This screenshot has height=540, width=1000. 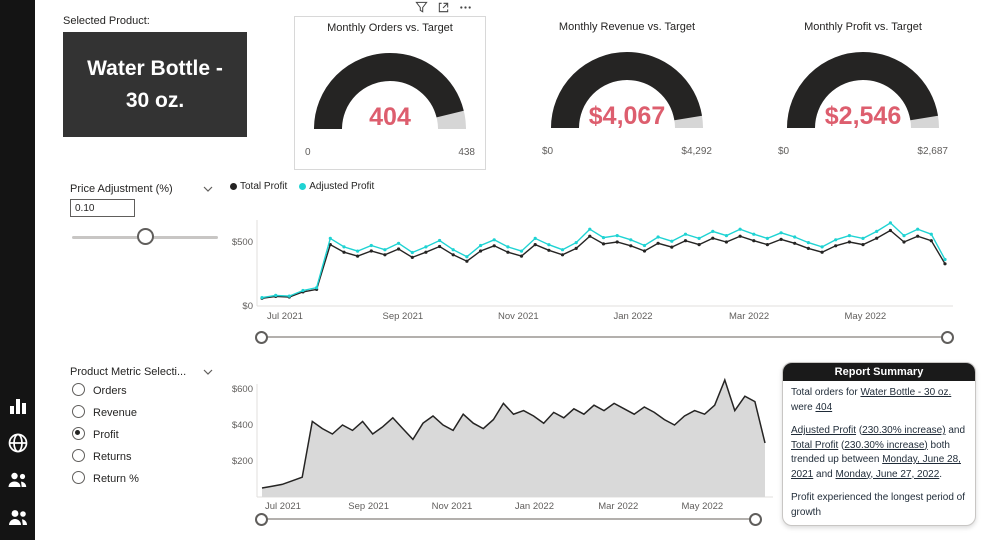 What do you see at coordinates (336, 186) in the screenshot?
I see `legend-item: Adjusted Profit` at bounding box center [336, 186].